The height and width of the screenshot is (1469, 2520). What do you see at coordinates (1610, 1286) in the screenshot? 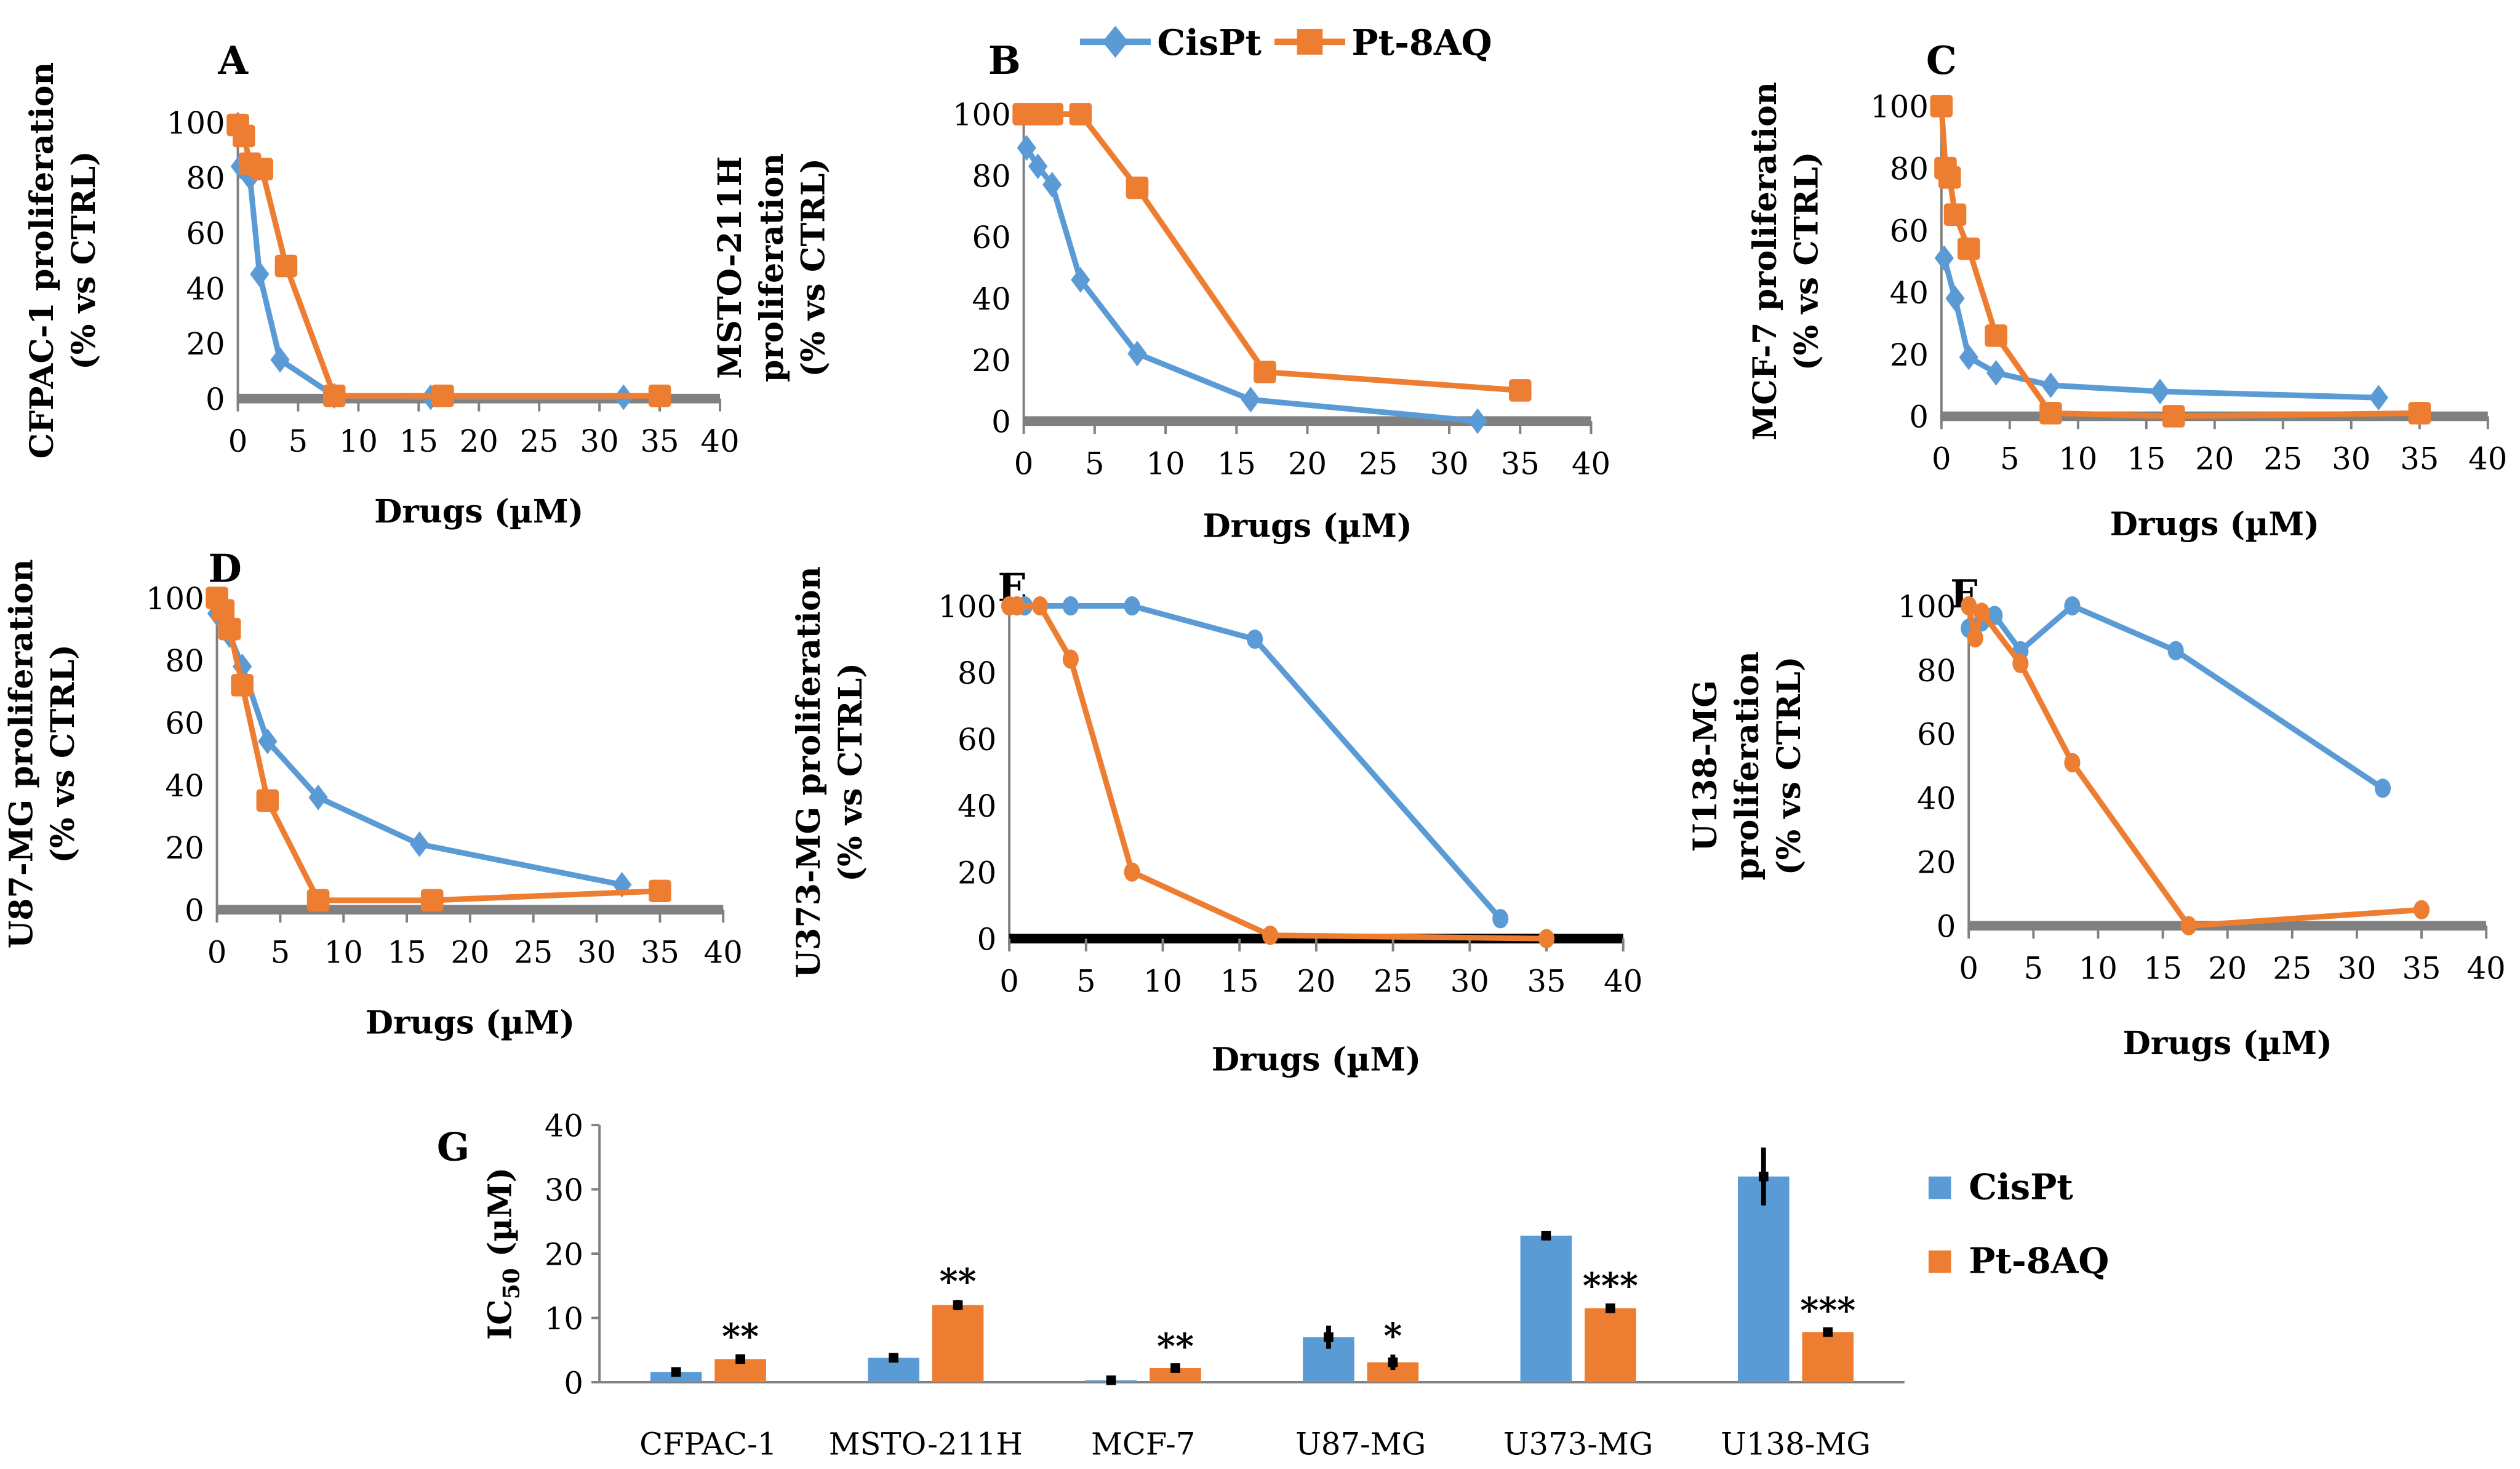
I see `significance-marker: ***` at bounding box center [1610, 1286].